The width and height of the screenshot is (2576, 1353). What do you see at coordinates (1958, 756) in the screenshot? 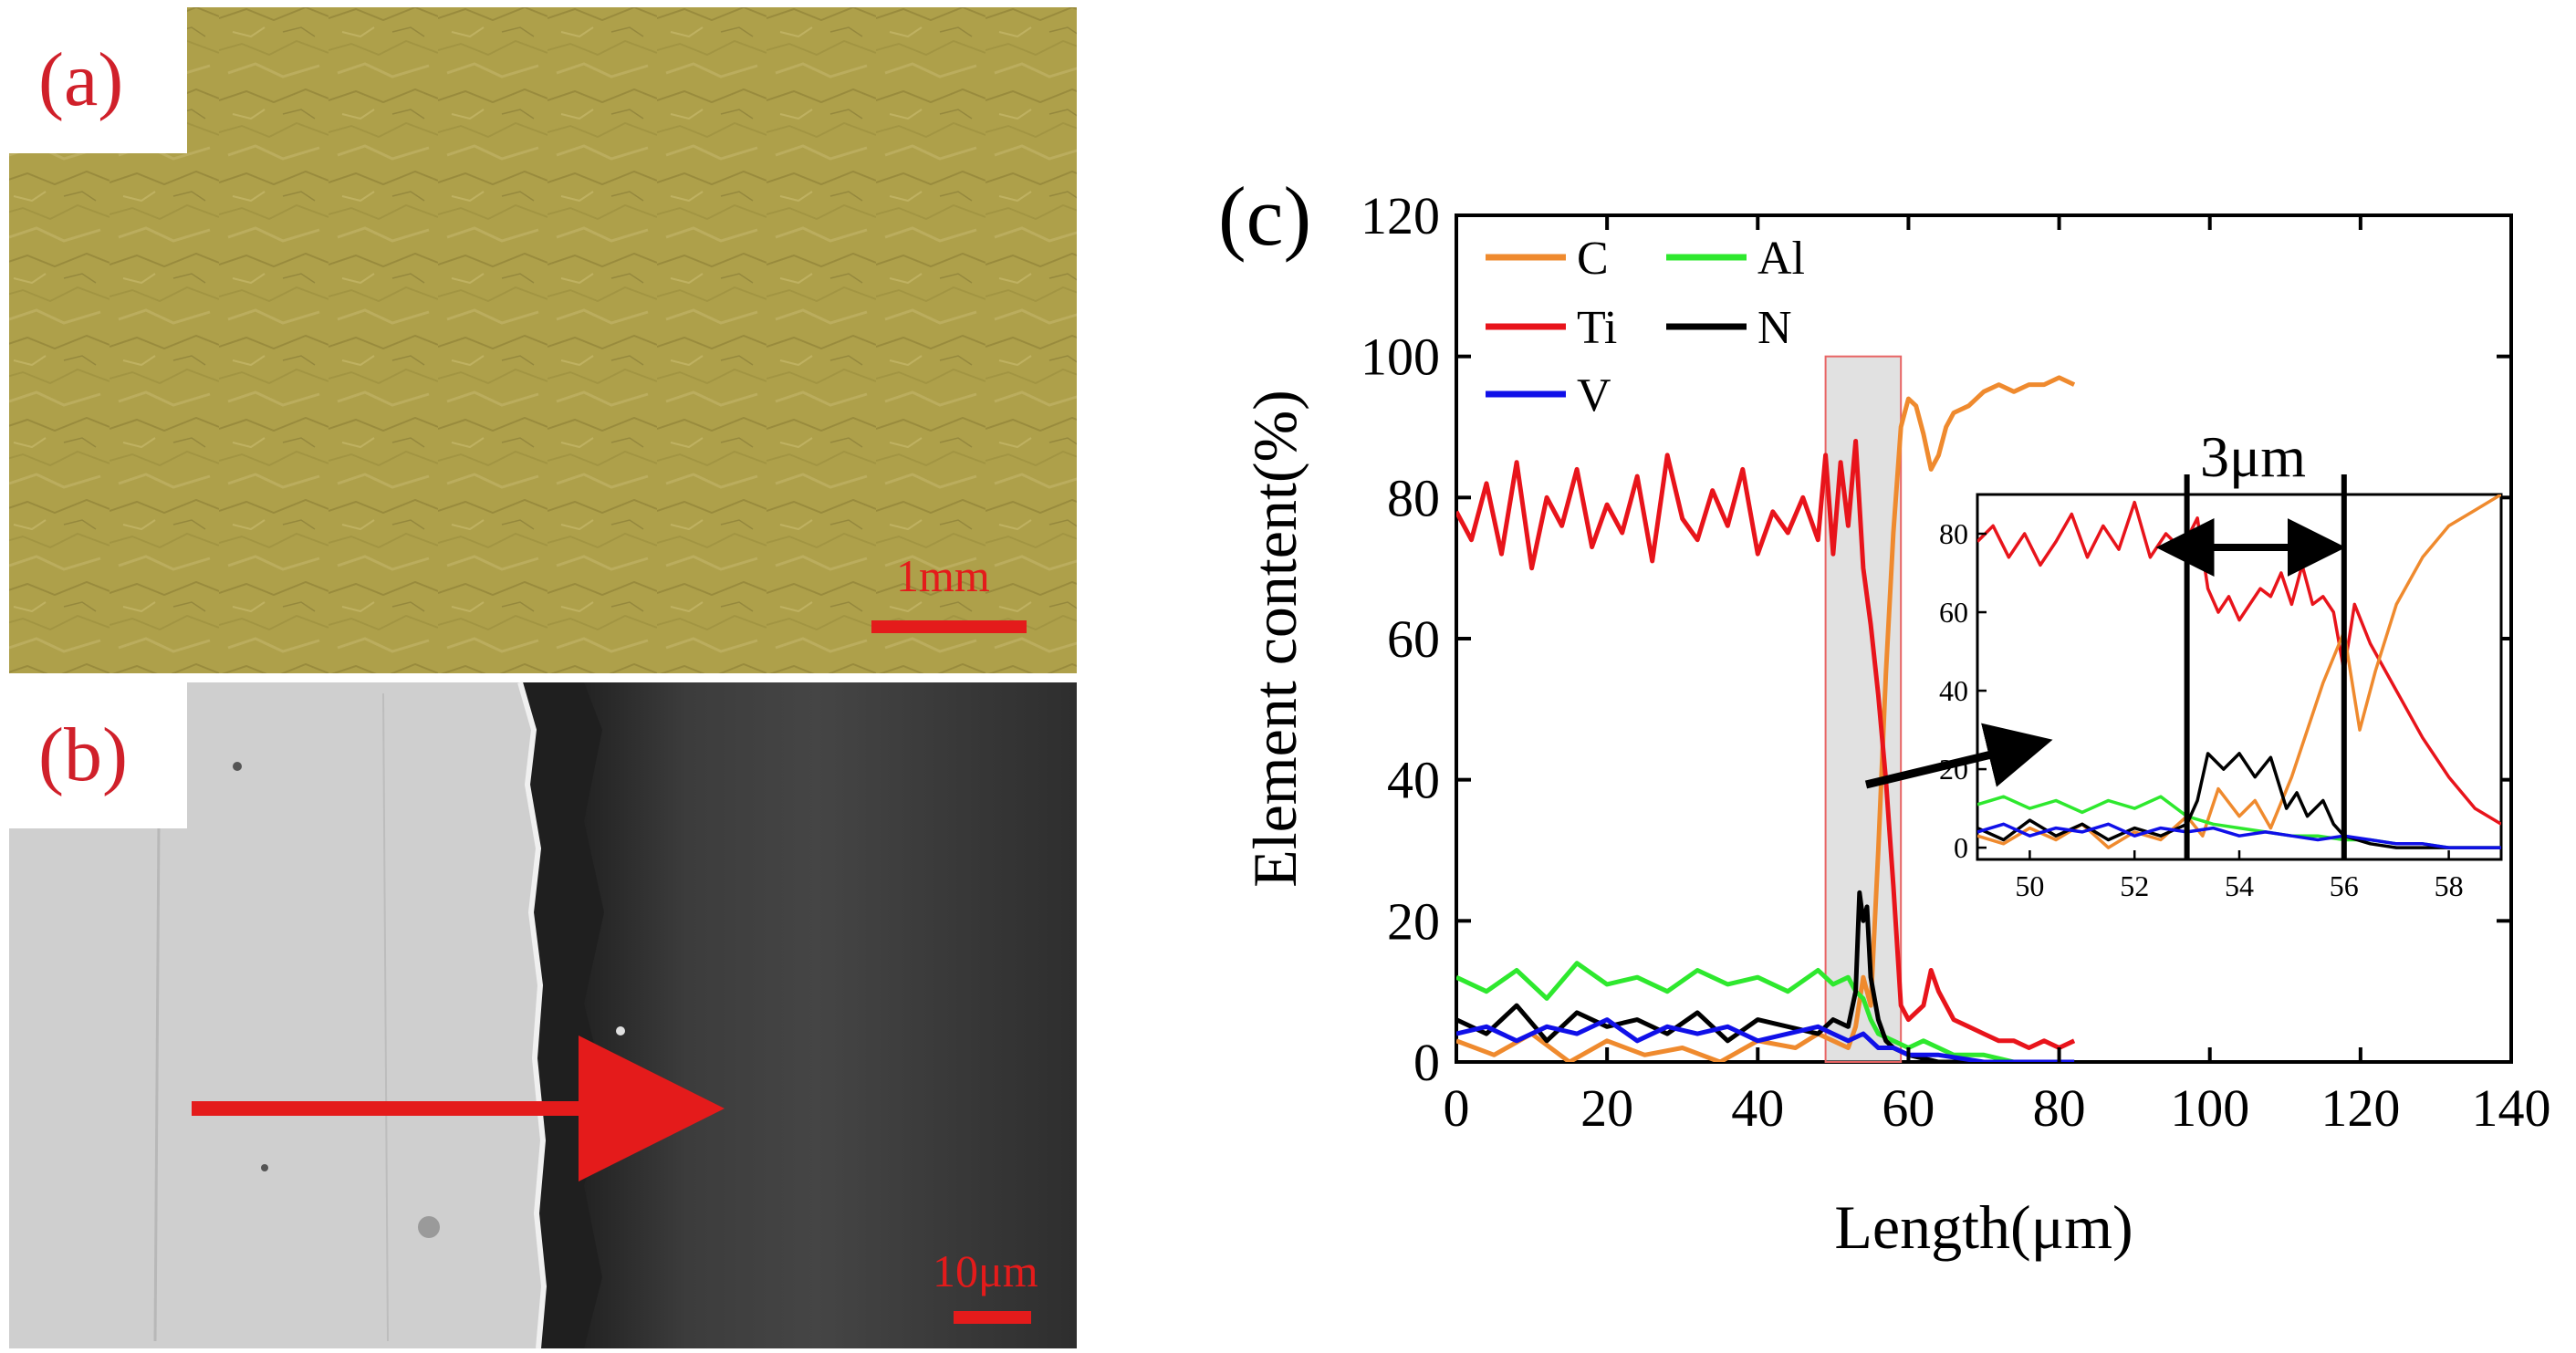
I see `inset-pointer-arrow` at bounding box center [1958, 756].